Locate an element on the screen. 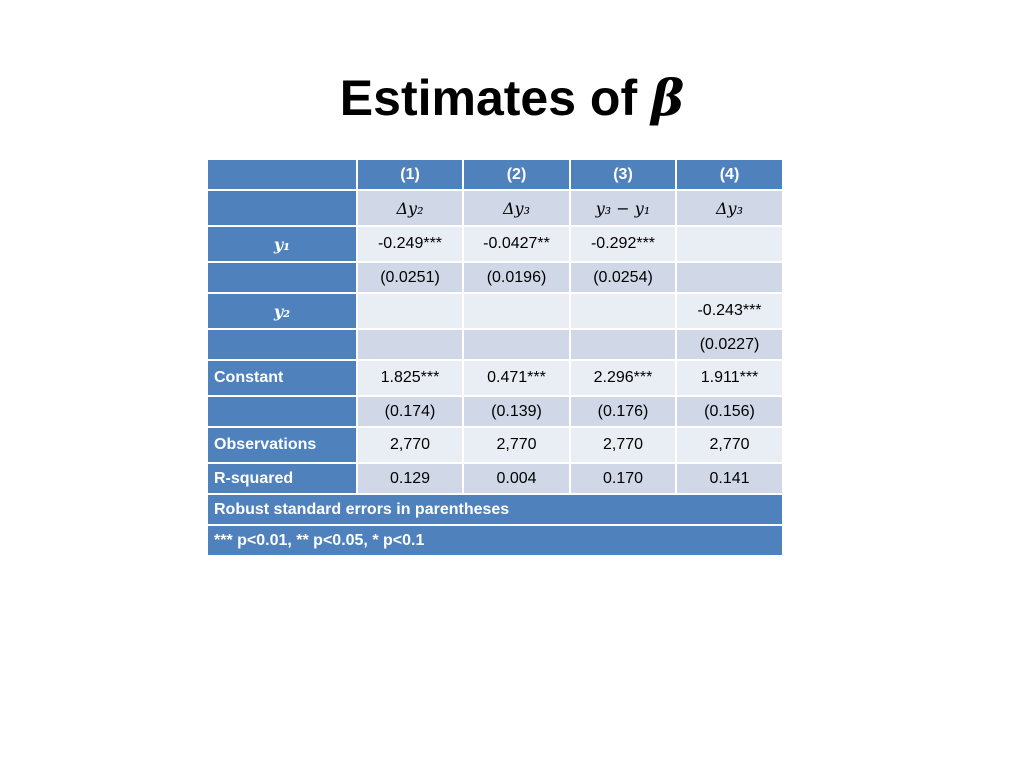 The width and height of the screenshot is (1024, 768). table-row: y₁ -0.249*** -0.0427** -0.292*** is located at coordinates (495, 244).